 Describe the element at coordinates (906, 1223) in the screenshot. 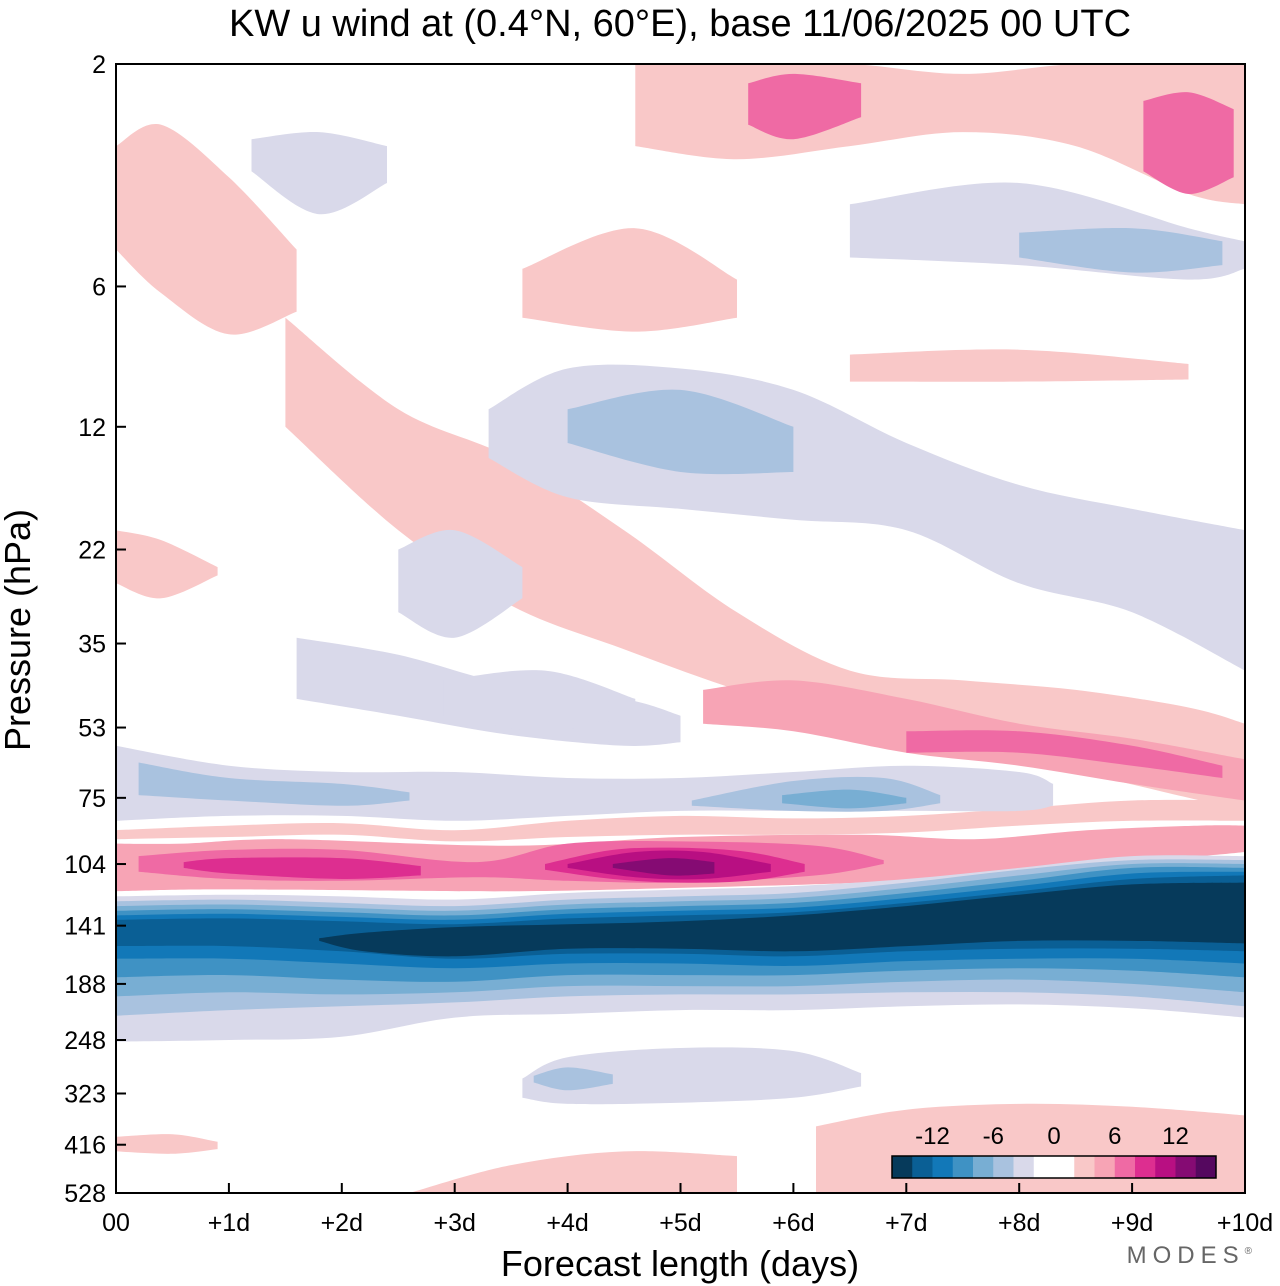

I see `x-tick-label: +7d` at that location.